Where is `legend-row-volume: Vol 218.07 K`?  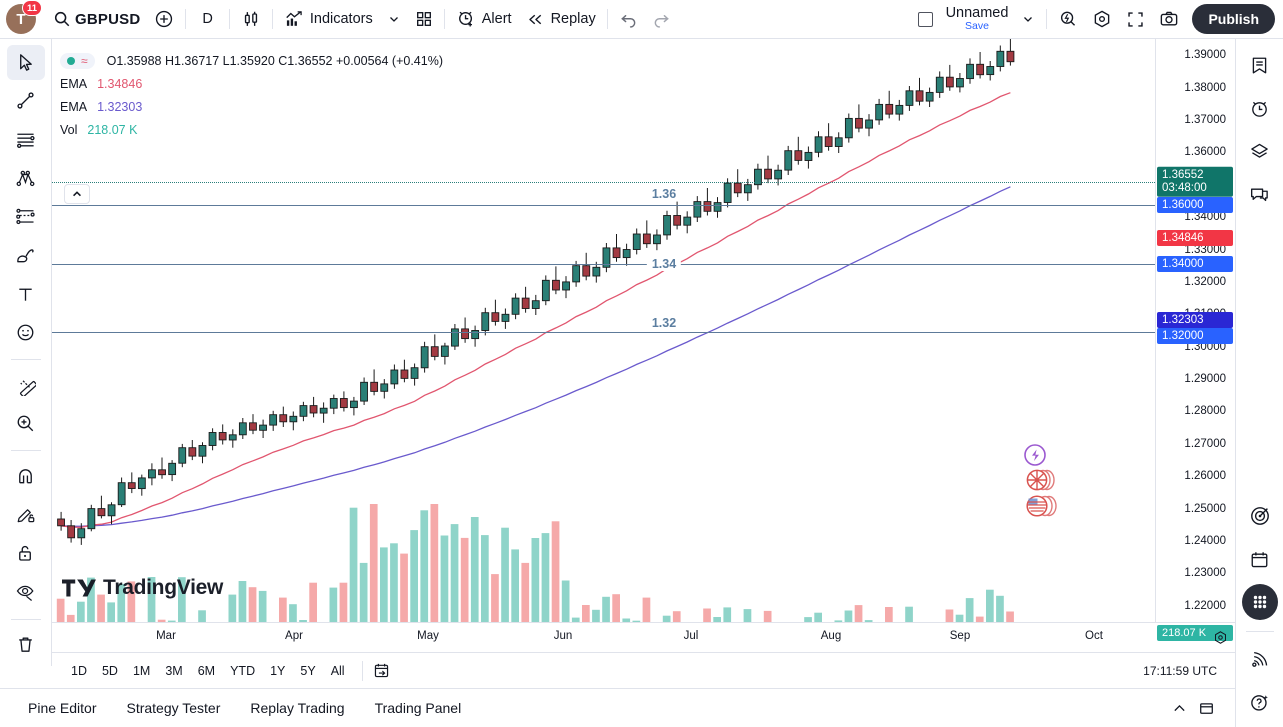 legend-row-volume: Vol 218.07 K is located at coordinates (251, 129).